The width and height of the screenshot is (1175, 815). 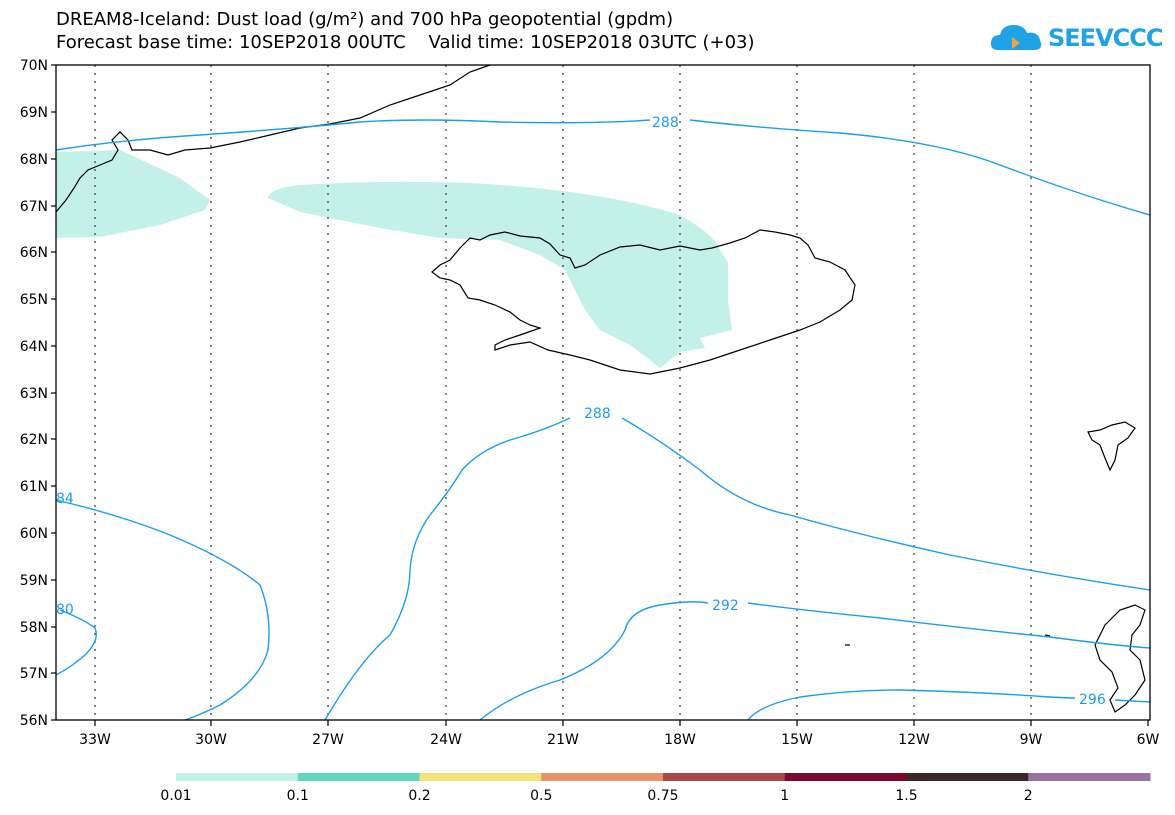 I want to click on lon-label: 30W, so click(x=211, y=740).